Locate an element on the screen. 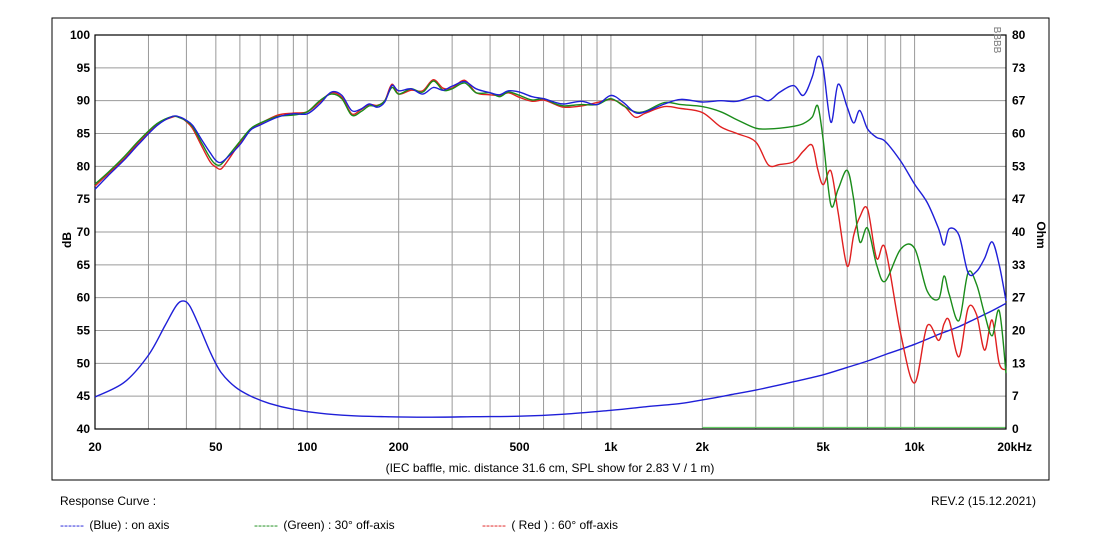  y-tick-label: 75 is located at coordinates (84, 199).